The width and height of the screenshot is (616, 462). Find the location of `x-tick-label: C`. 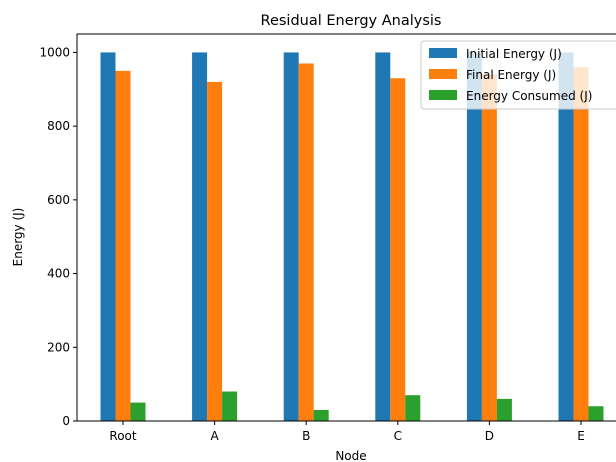

x-tick-label: C is located at coordinates (398, 436).